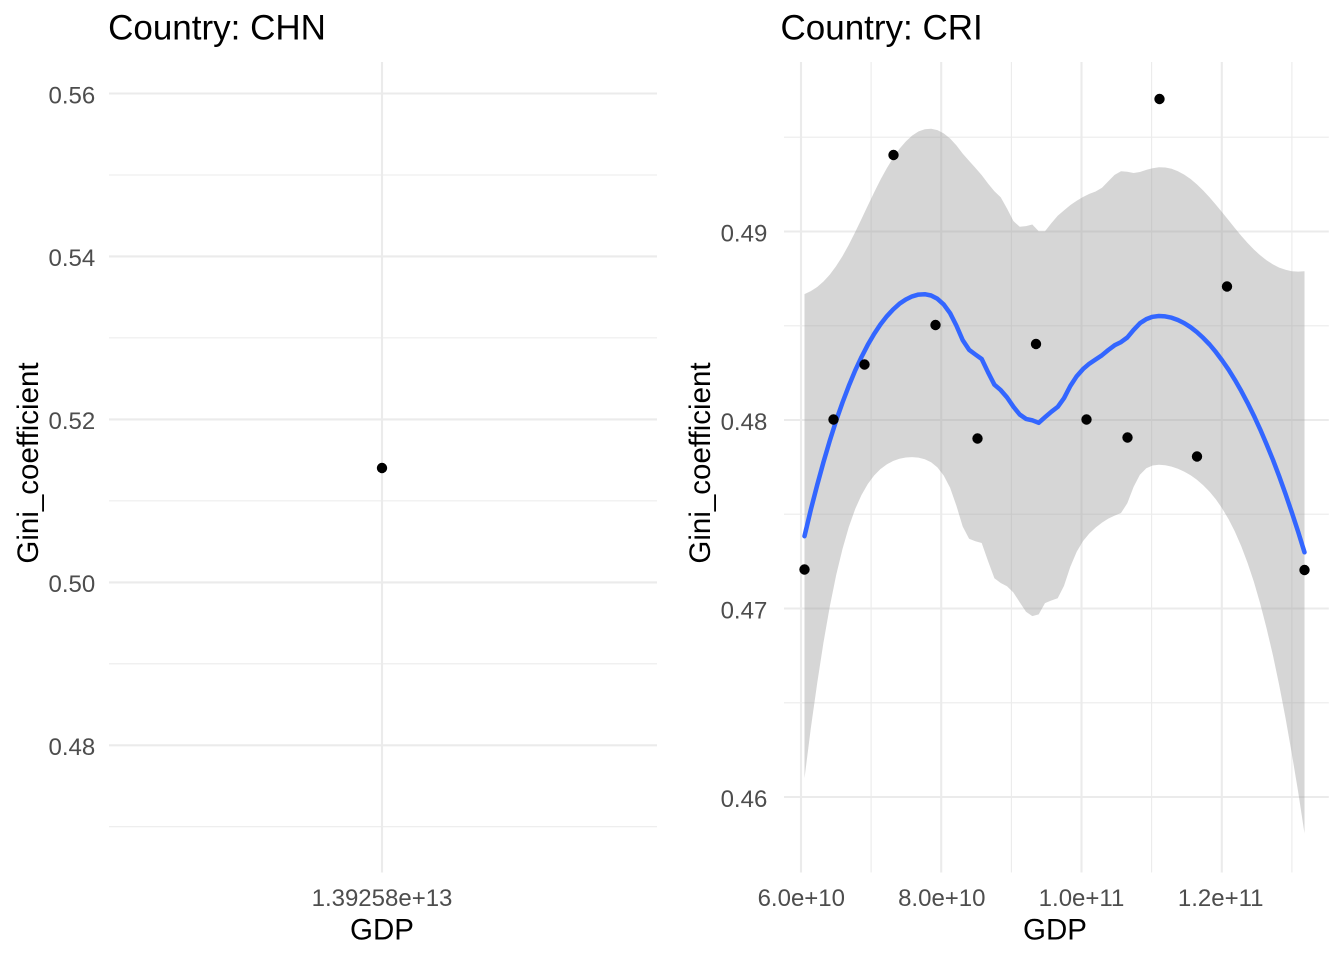  What do you see at coordinates (744, 799) in the screenshot?
I see `svg-text: 0.46` at bounding box center [744, 799].